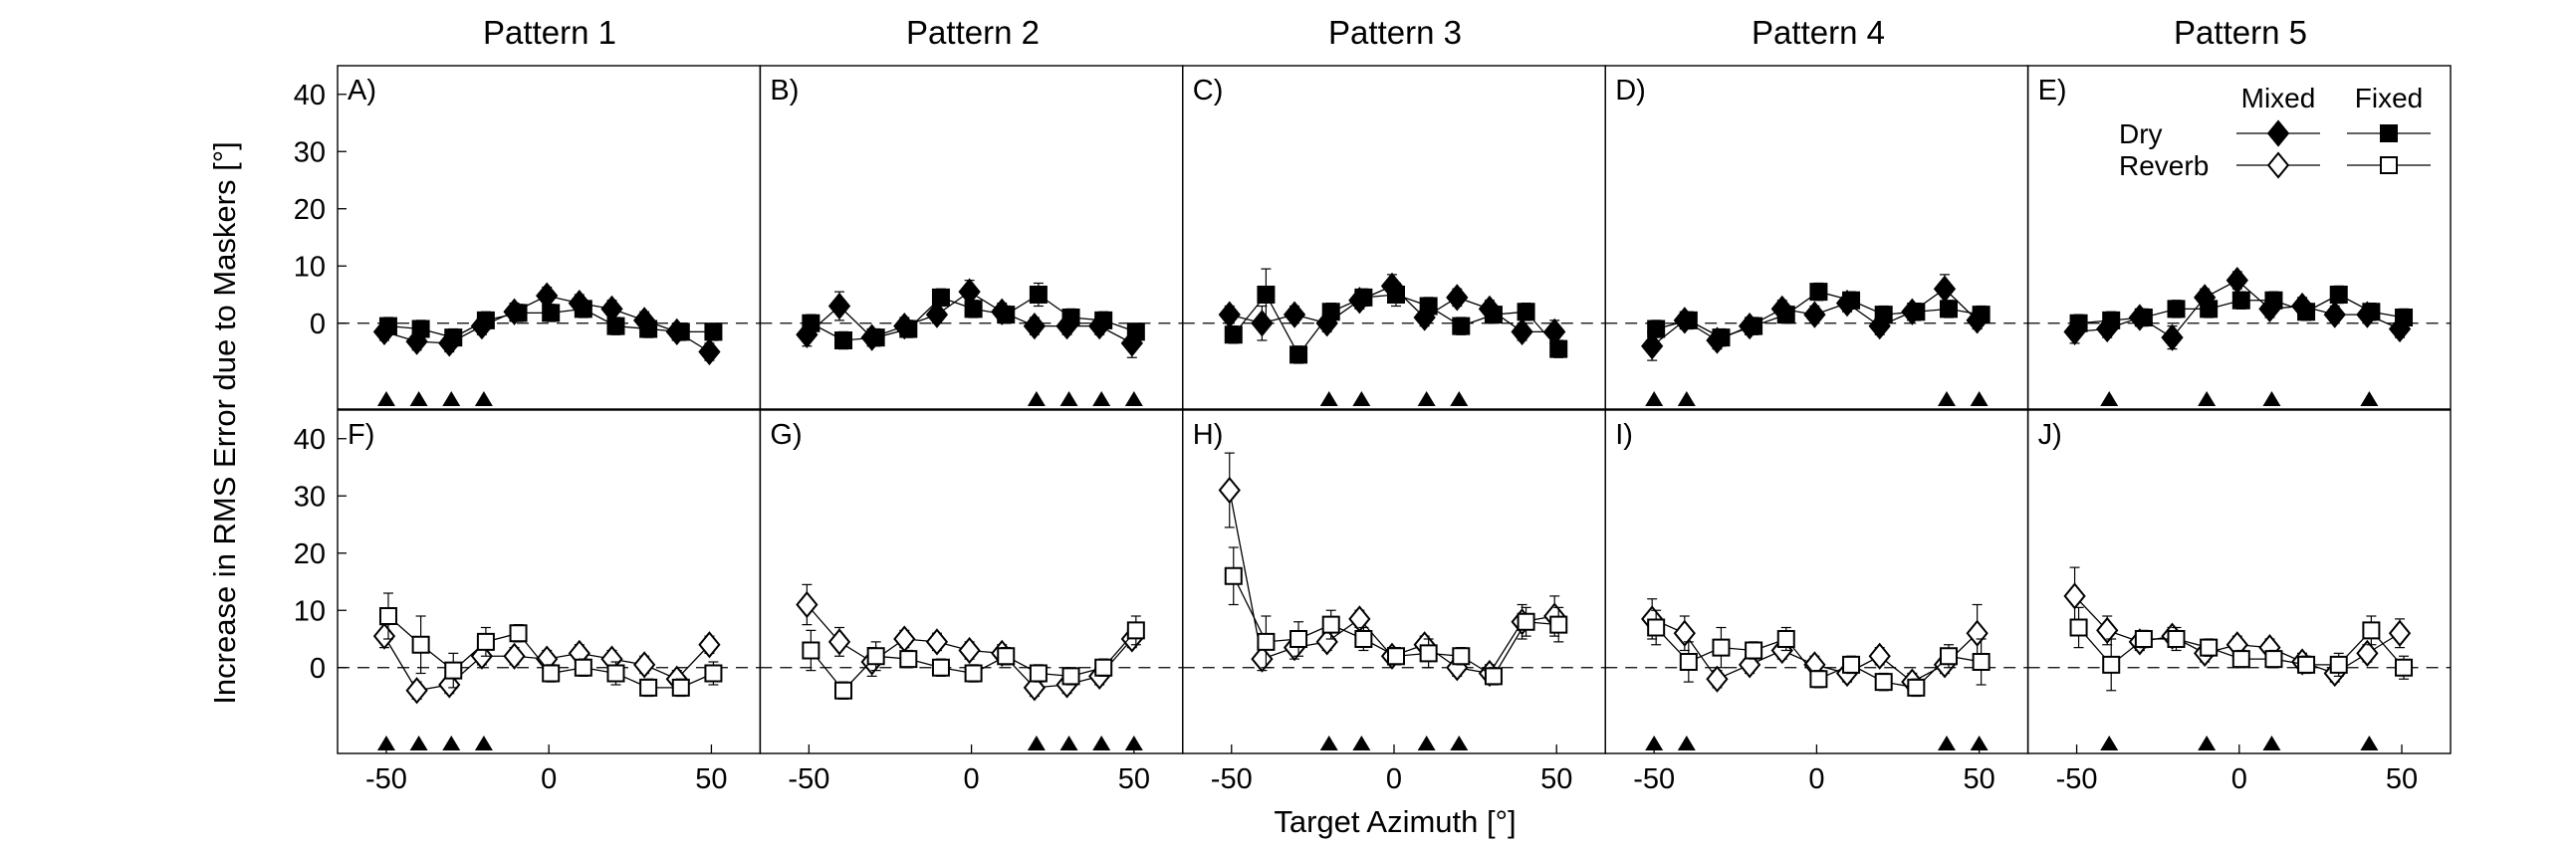  What do you see at coordinates (784, 91) in the screenshot?
I see `panel-label: B)` at bounding box center [784, 91].